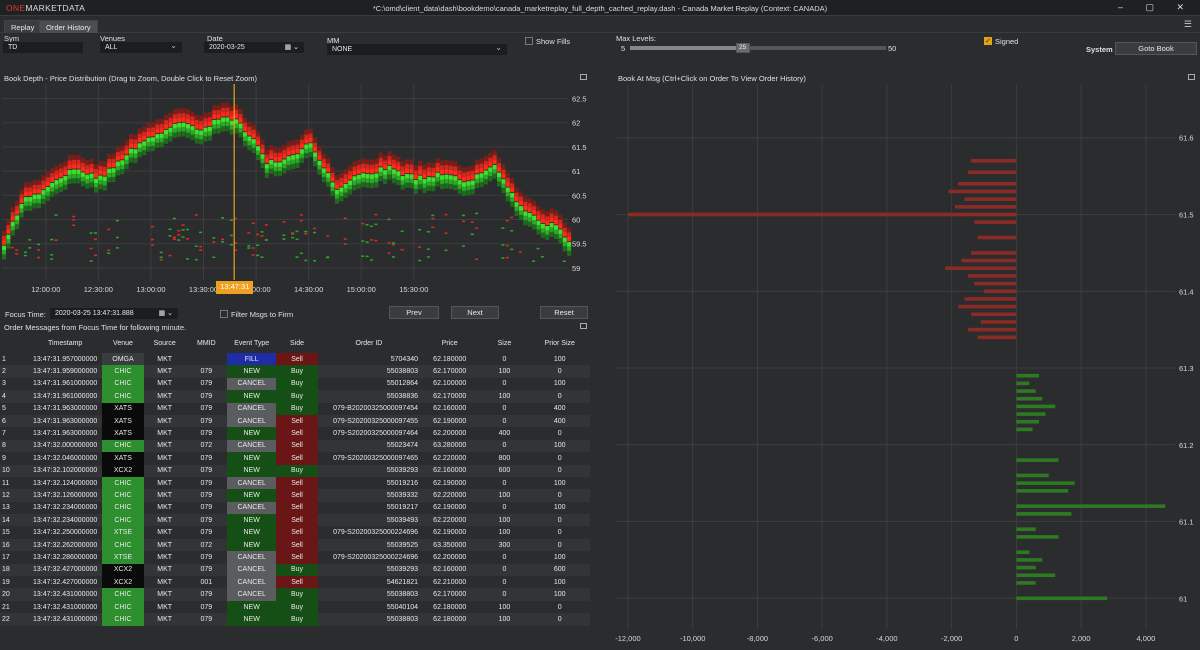 The image size is (1200, 650). I want to click on signed-checkbox: ✓, so click(988, 41).